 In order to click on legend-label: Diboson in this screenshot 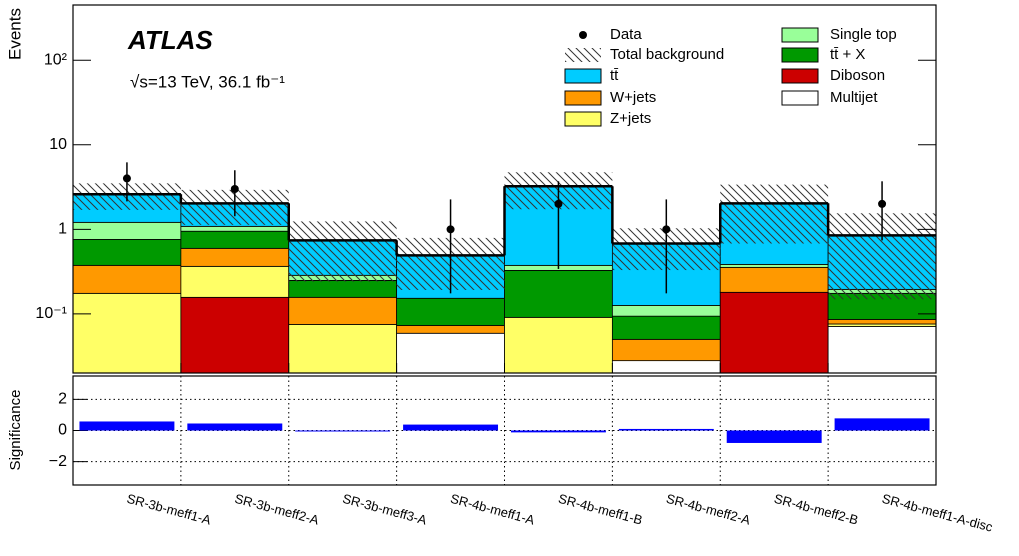, I will do `click(857, 75)`.